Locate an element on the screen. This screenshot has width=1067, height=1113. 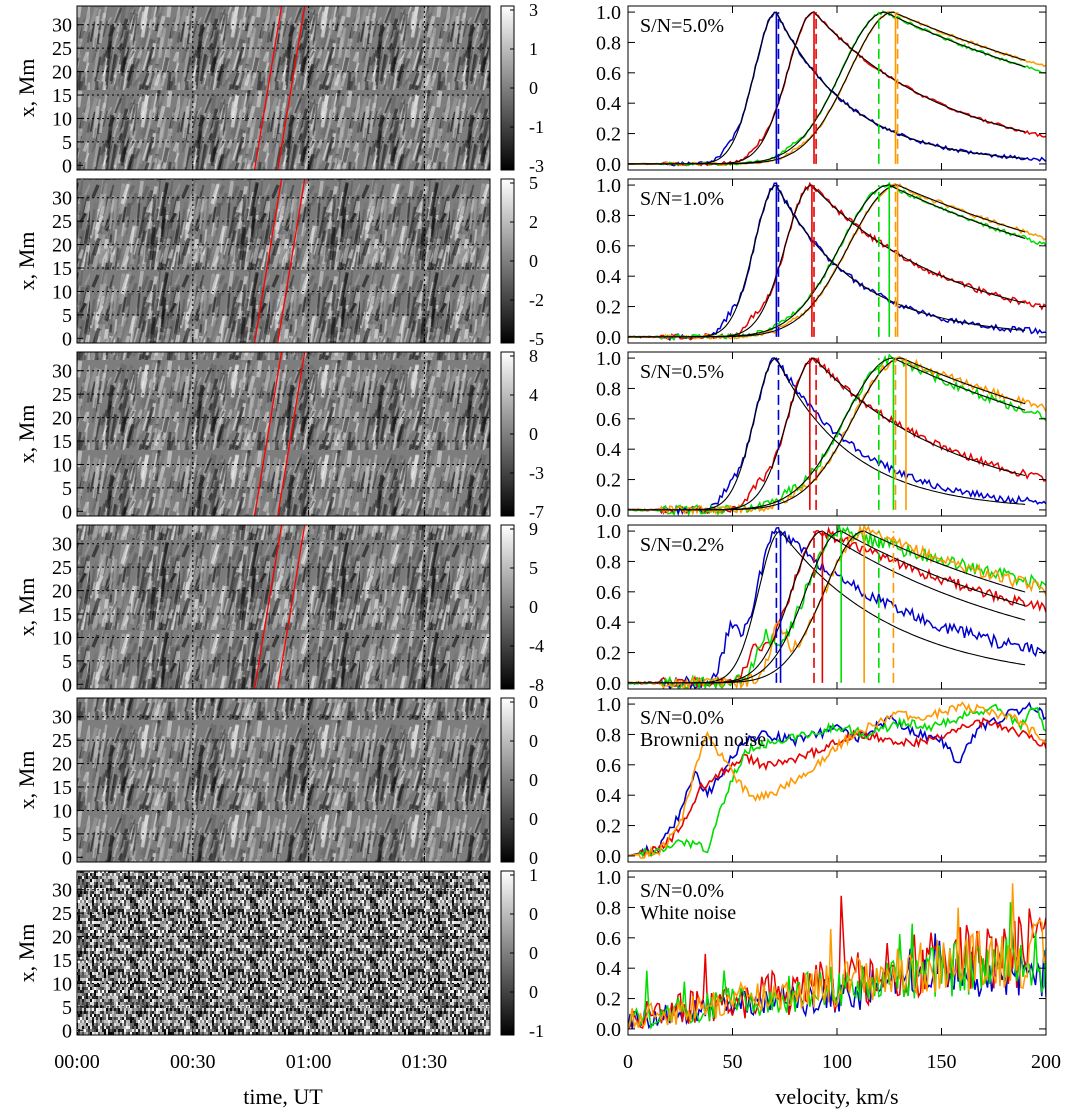
panel-label: S/N=0.2% is located at coordinates (682, 545).